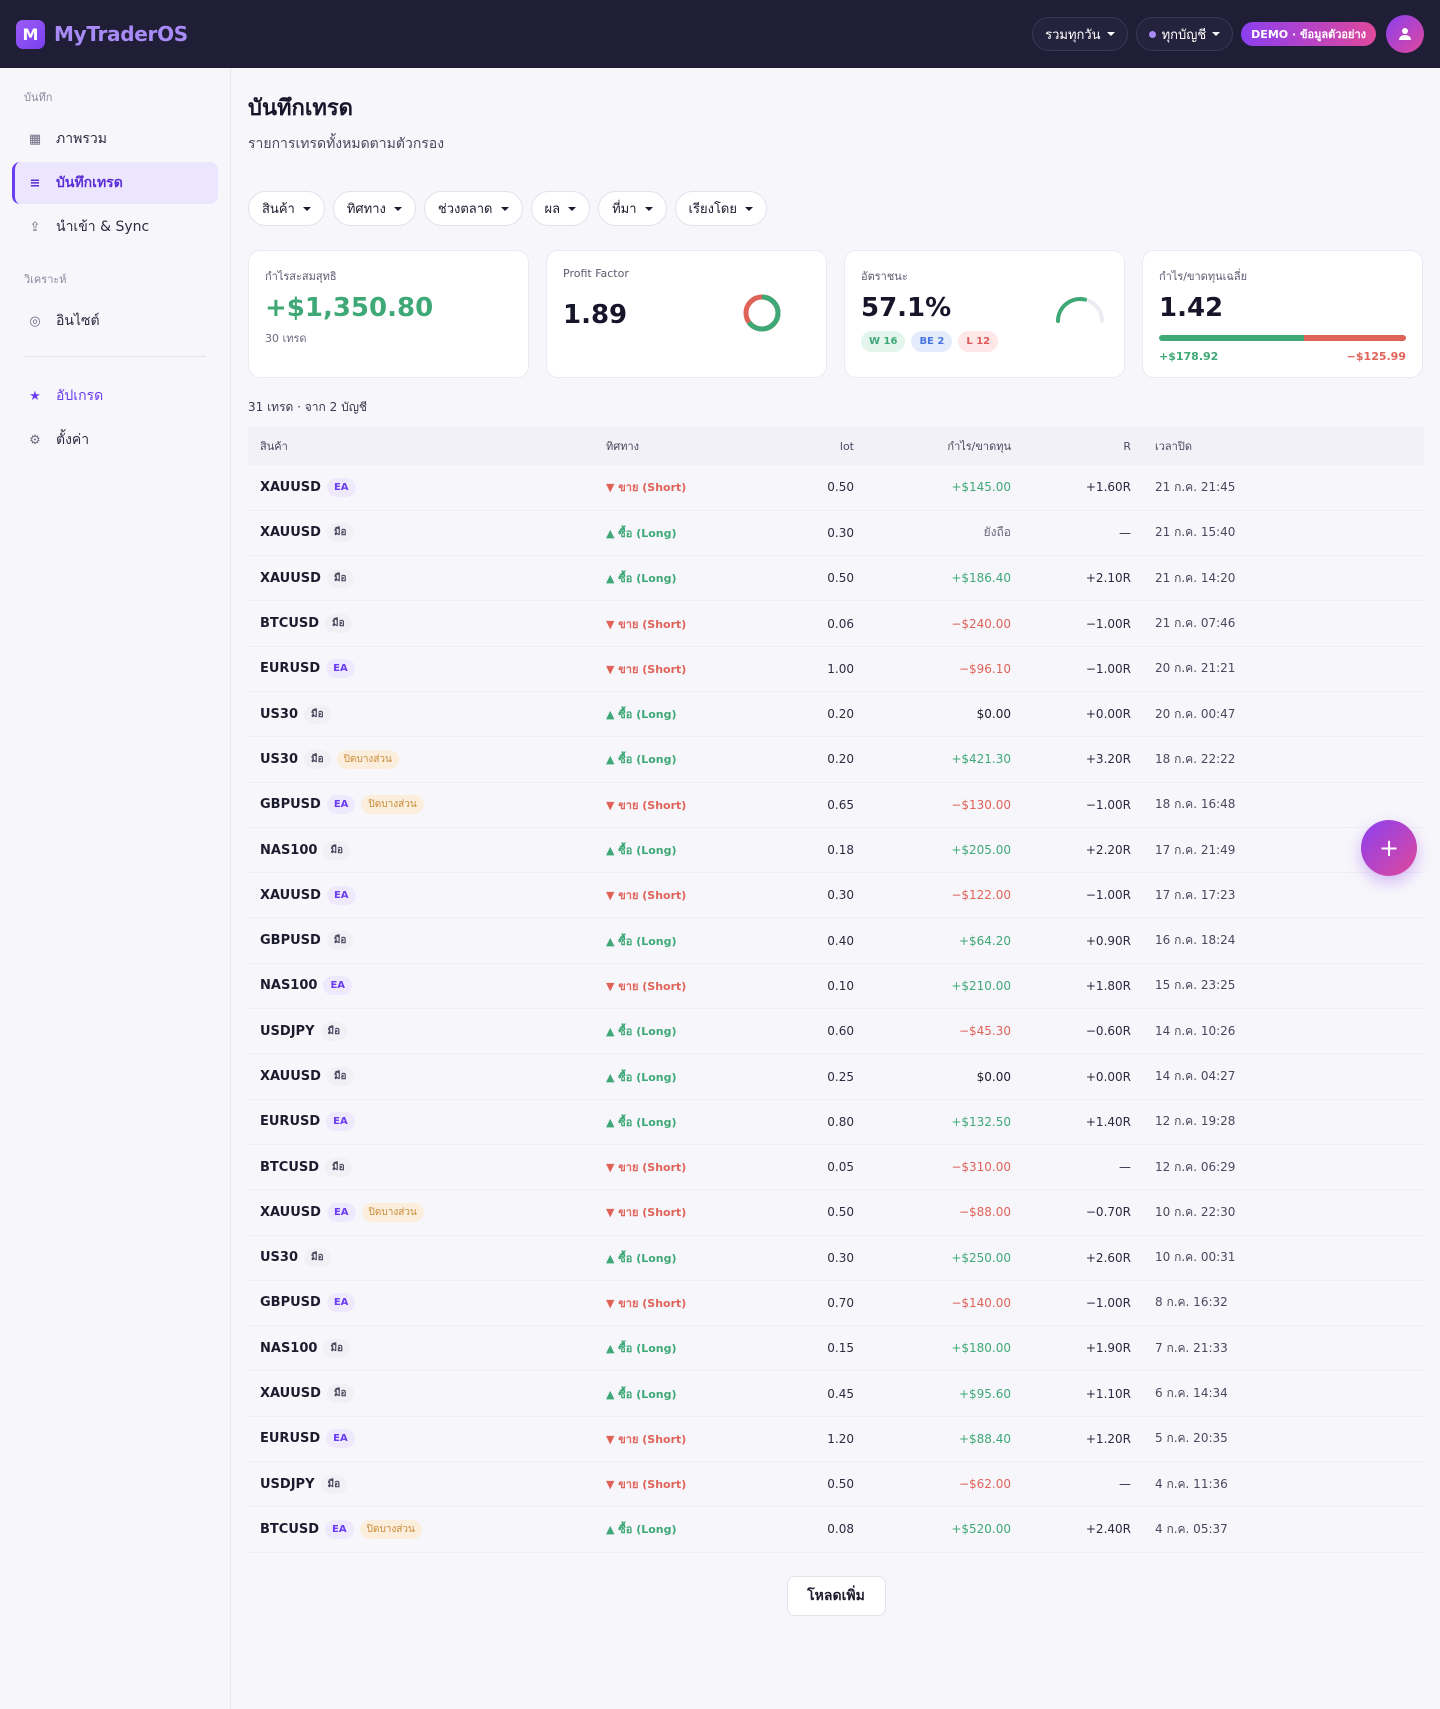 This screenshot has width=1440, height=1709. Describe the element at coordinates (121, 34) in the screenshot. I see `brand-name: MyTraderOS` at that location.